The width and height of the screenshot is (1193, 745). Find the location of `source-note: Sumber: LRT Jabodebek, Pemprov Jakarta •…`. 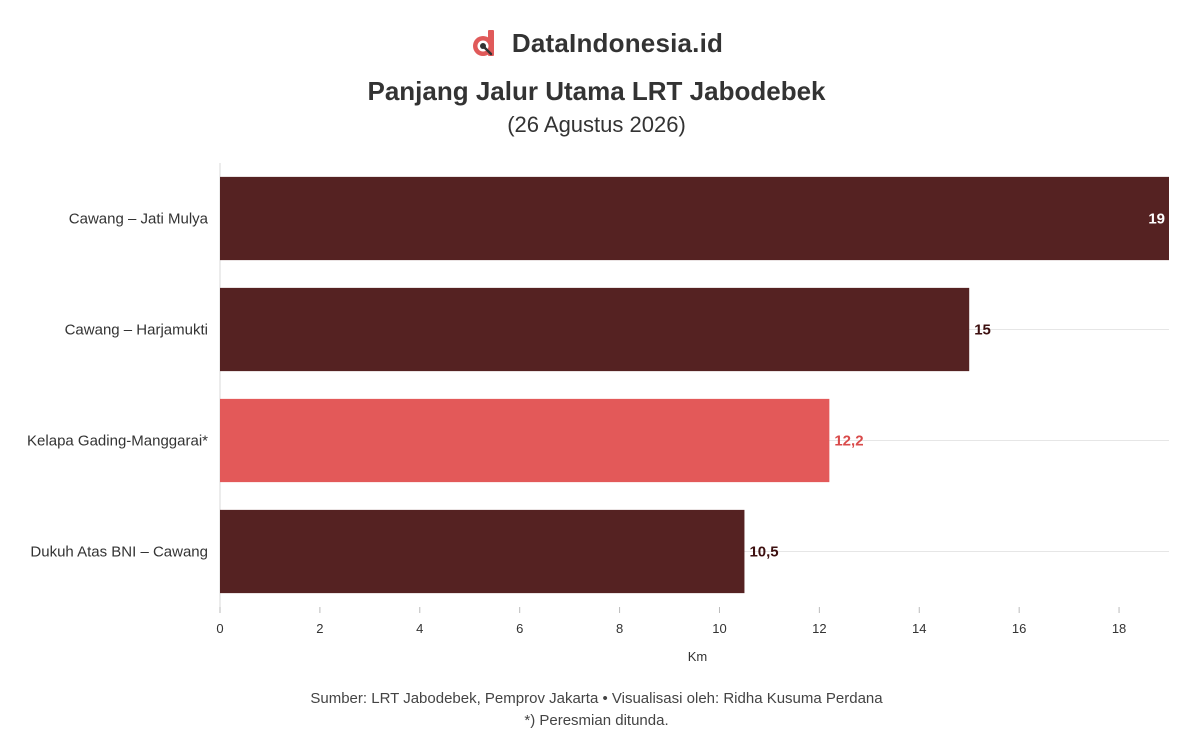

source-note: Sumber: LRT Jabodebek, Pemprov Jakarta •… is located at coordinates (596, 698).